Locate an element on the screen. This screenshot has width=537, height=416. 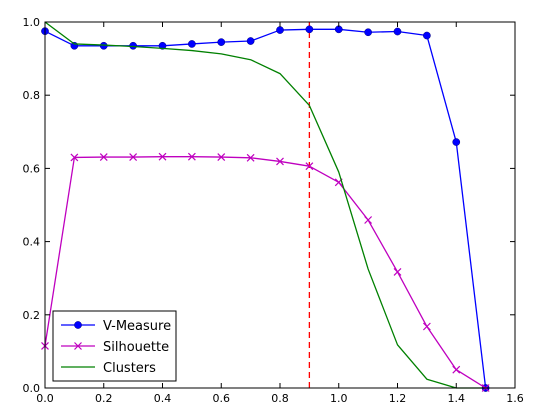
y-tick-label: 0.6 is located at coordinates (32, 168).